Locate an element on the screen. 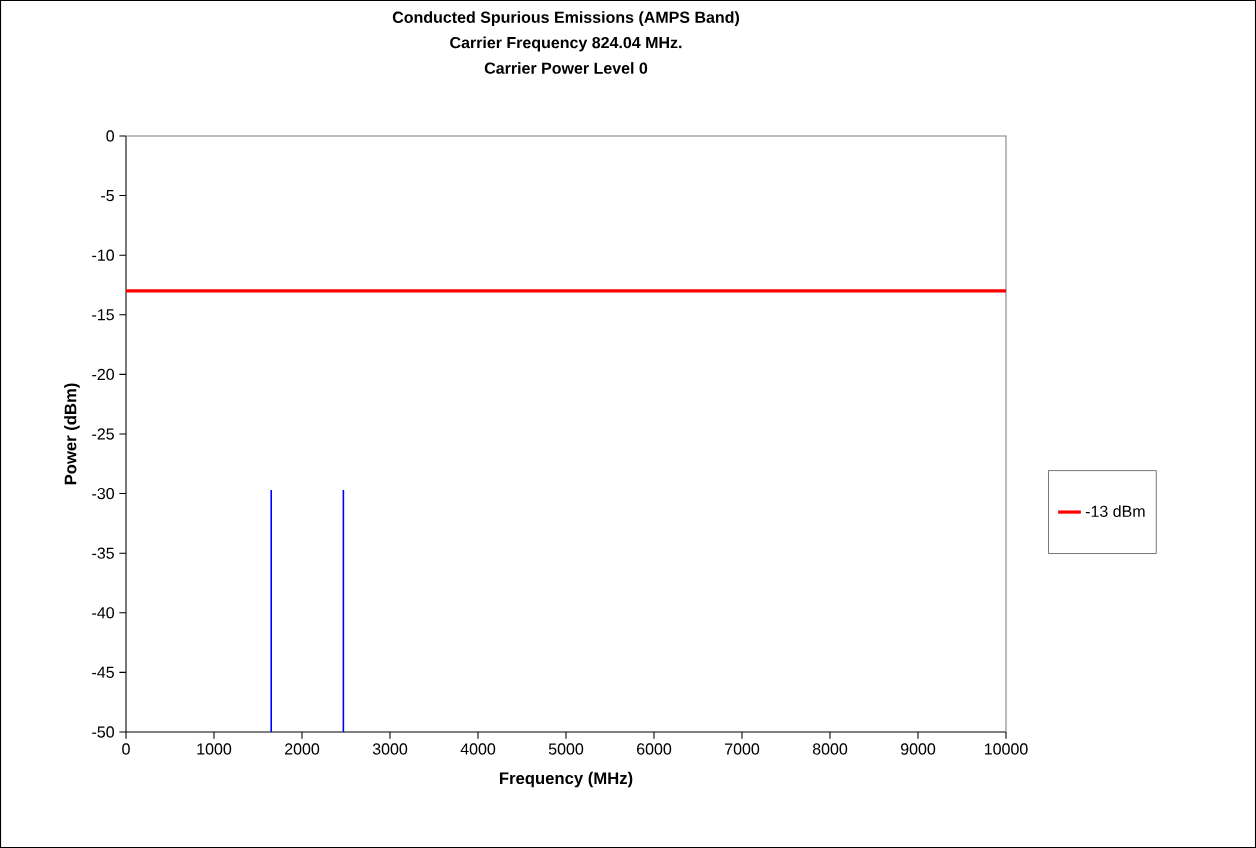 The width and height of the screenshot is (1256, 848). y-tick-label: 0 is located at coordinates (110, 136).